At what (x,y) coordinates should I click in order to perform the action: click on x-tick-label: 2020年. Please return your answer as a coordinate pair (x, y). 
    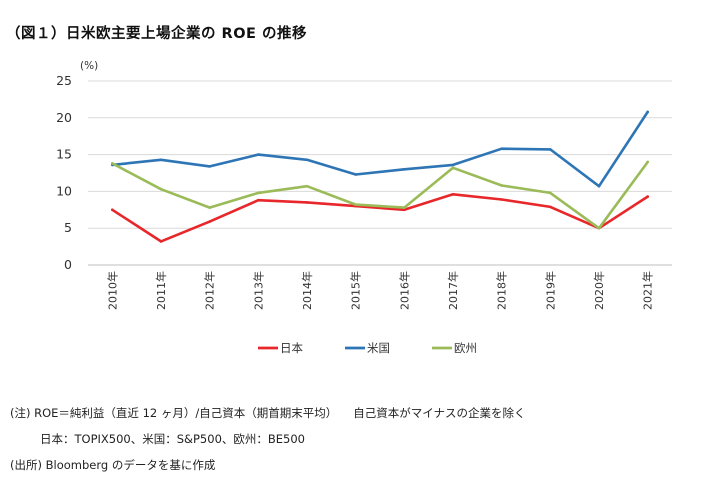
    Looking at the image, I should click on (599, 290).